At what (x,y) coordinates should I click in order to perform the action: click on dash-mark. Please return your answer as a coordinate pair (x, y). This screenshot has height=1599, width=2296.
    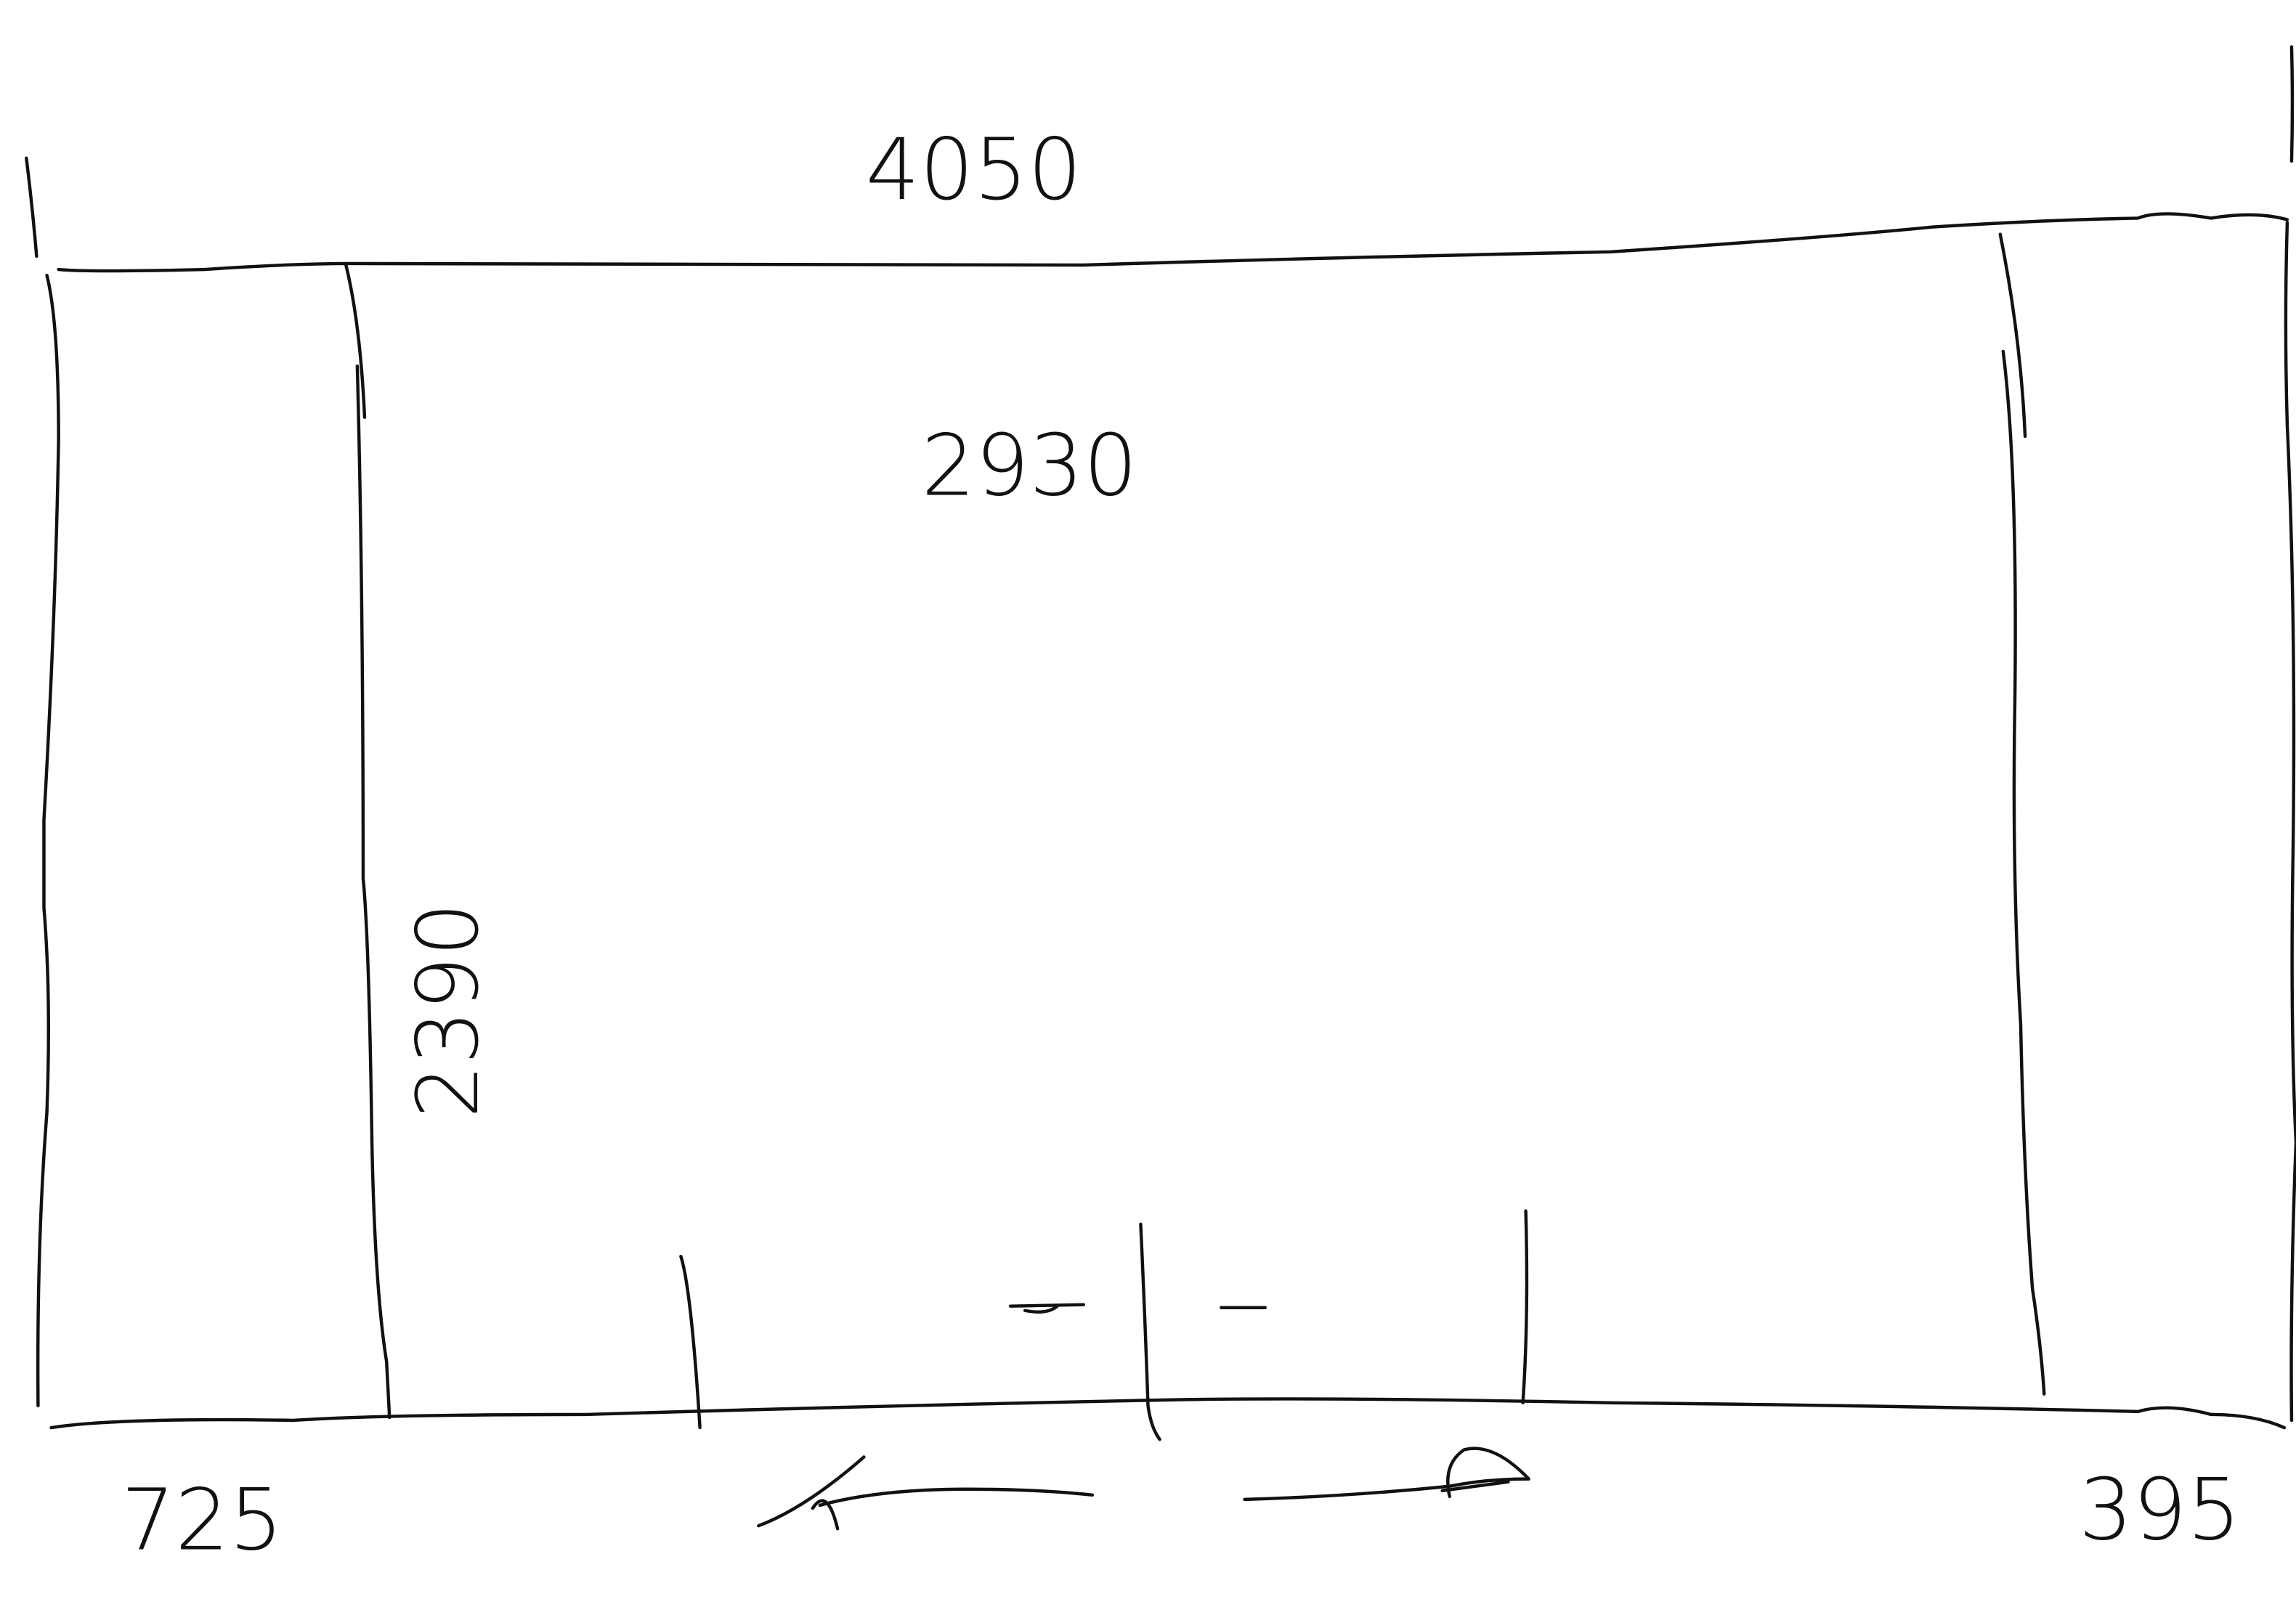
    Looking at the image, I should click on (1047, 1308).